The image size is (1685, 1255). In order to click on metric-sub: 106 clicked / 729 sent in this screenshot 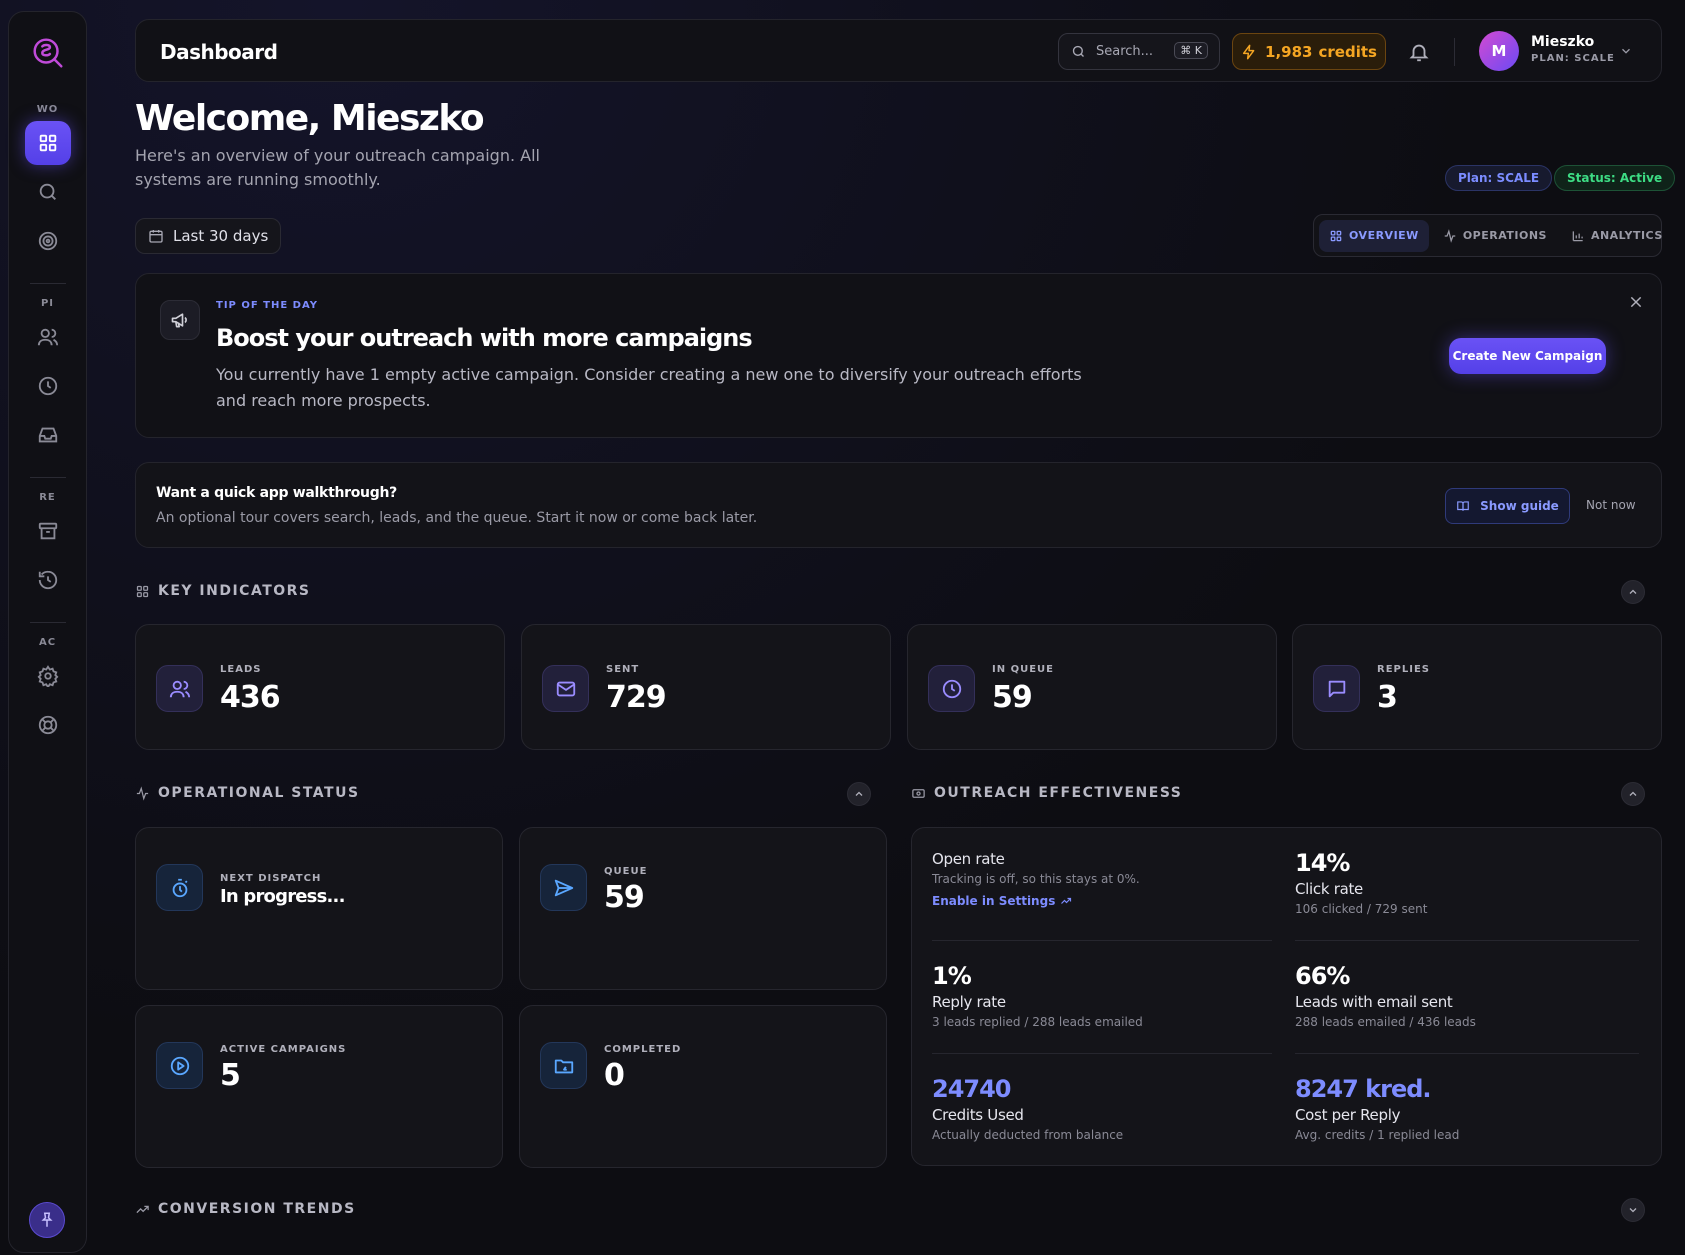, I will do `click(1361, 909)`.